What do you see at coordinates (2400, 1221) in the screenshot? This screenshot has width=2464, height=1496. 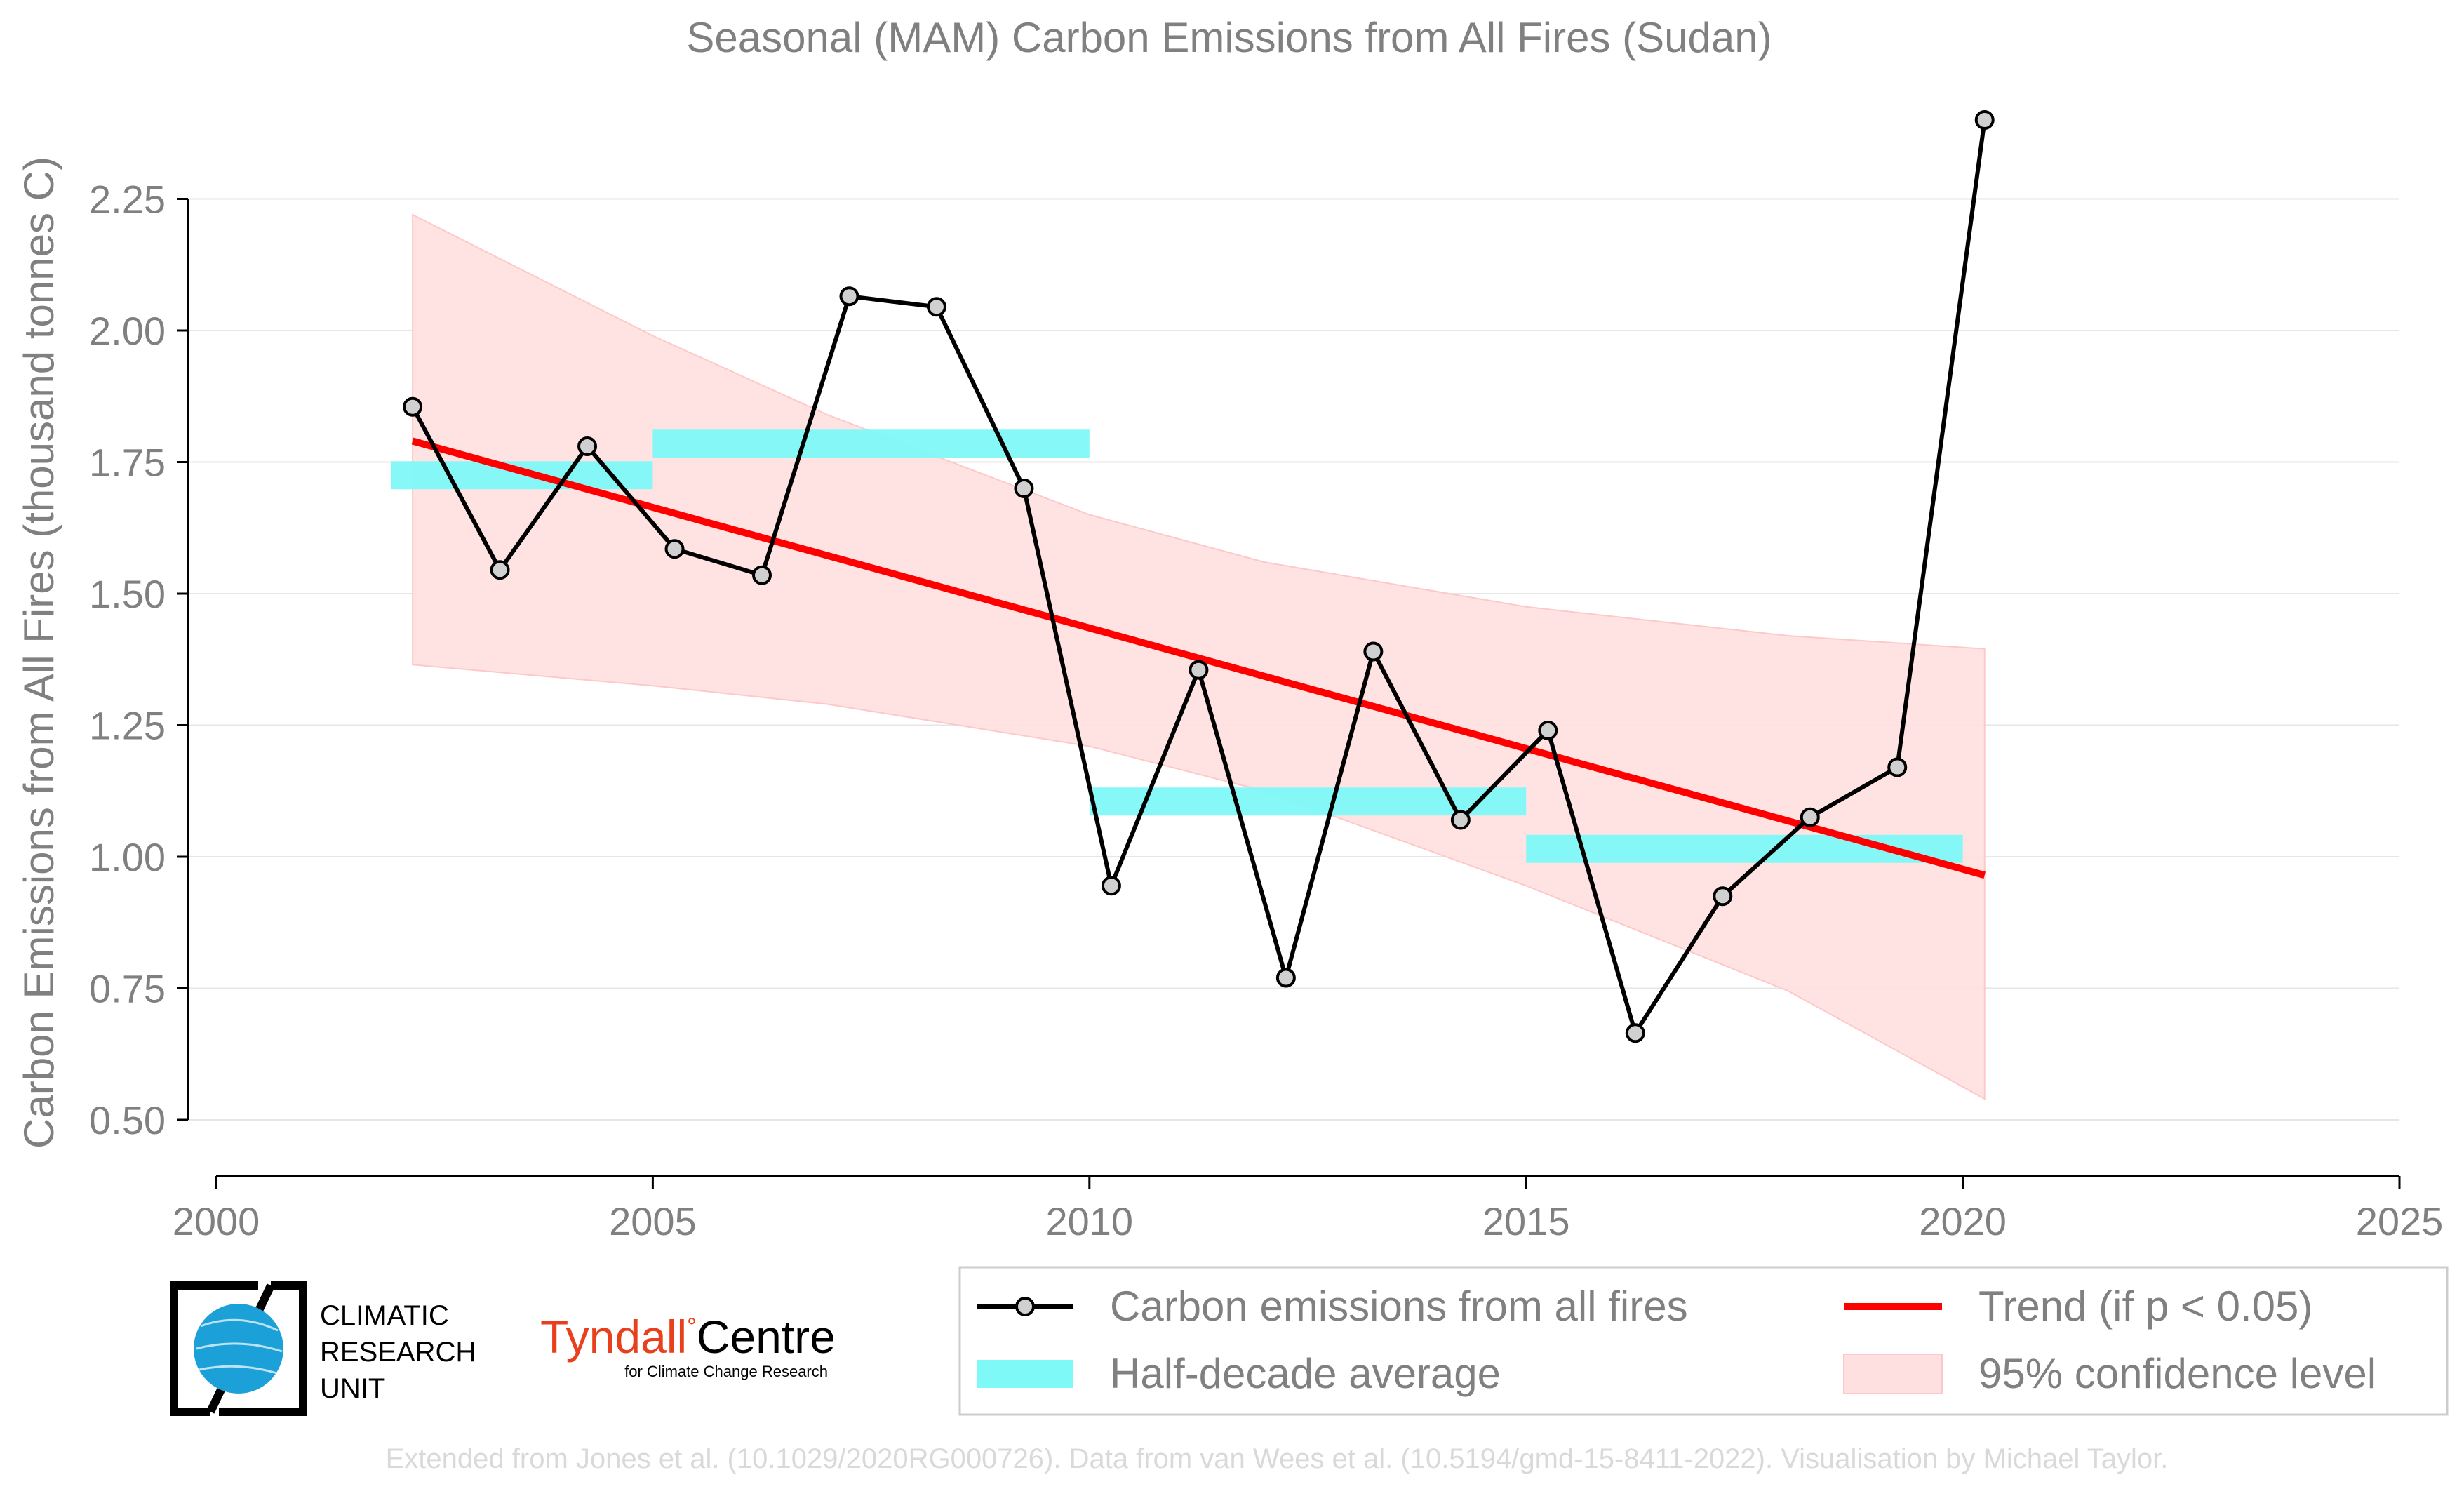 I see `x-tick-label: 2025` at bounding box center [2400, 1221].